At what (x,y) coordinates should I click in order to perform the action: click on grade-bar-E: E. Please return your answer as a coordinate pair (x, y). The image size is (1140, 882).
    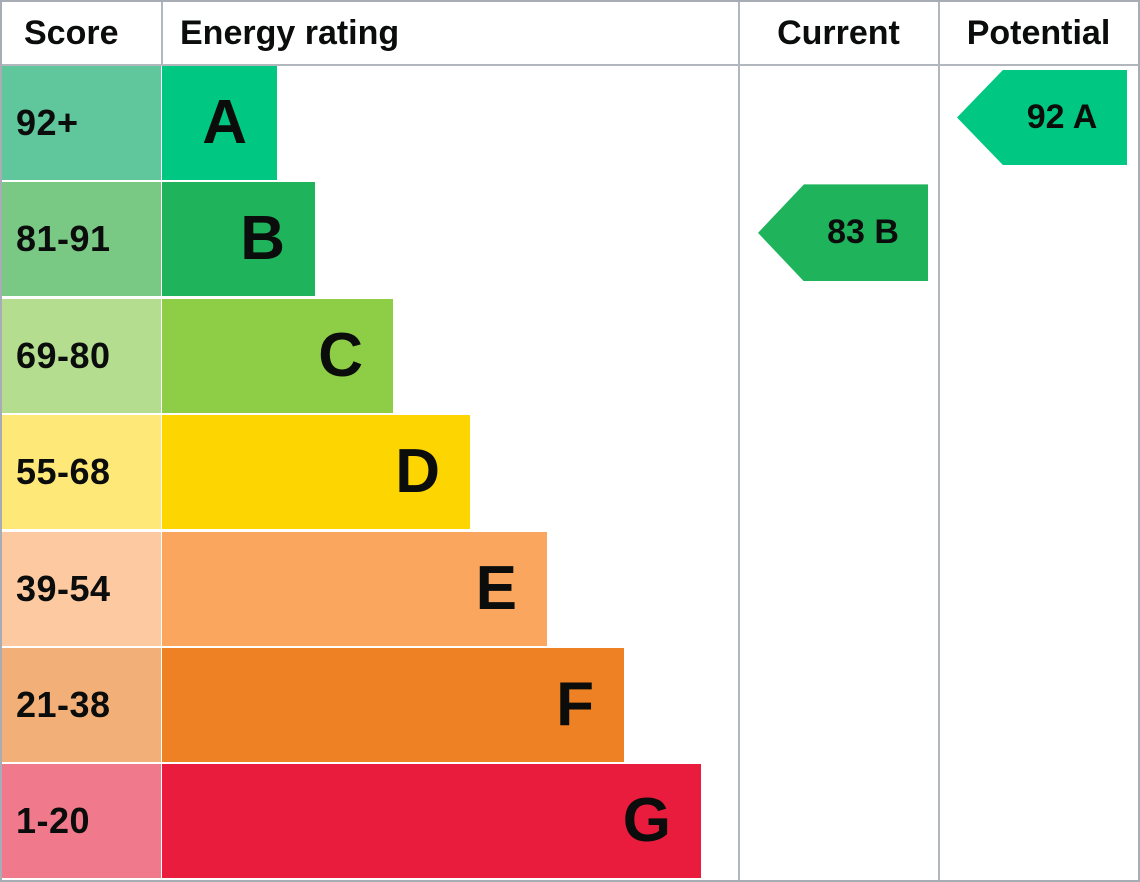
    Looking at the image, I should click on (354, 588).